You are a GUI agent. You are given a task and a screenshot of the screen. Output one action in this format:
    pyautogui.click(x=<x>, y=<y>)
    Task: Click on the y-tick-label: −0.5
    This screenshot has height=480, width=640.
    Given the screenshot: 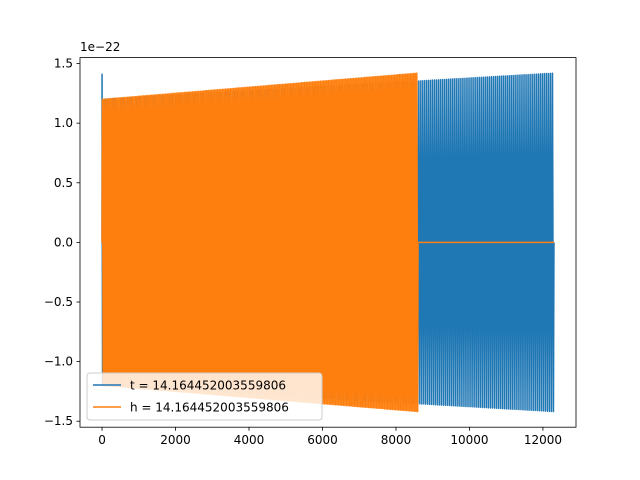 What is the action you would take?
    pyautogui.click(x=58, y=302)
    